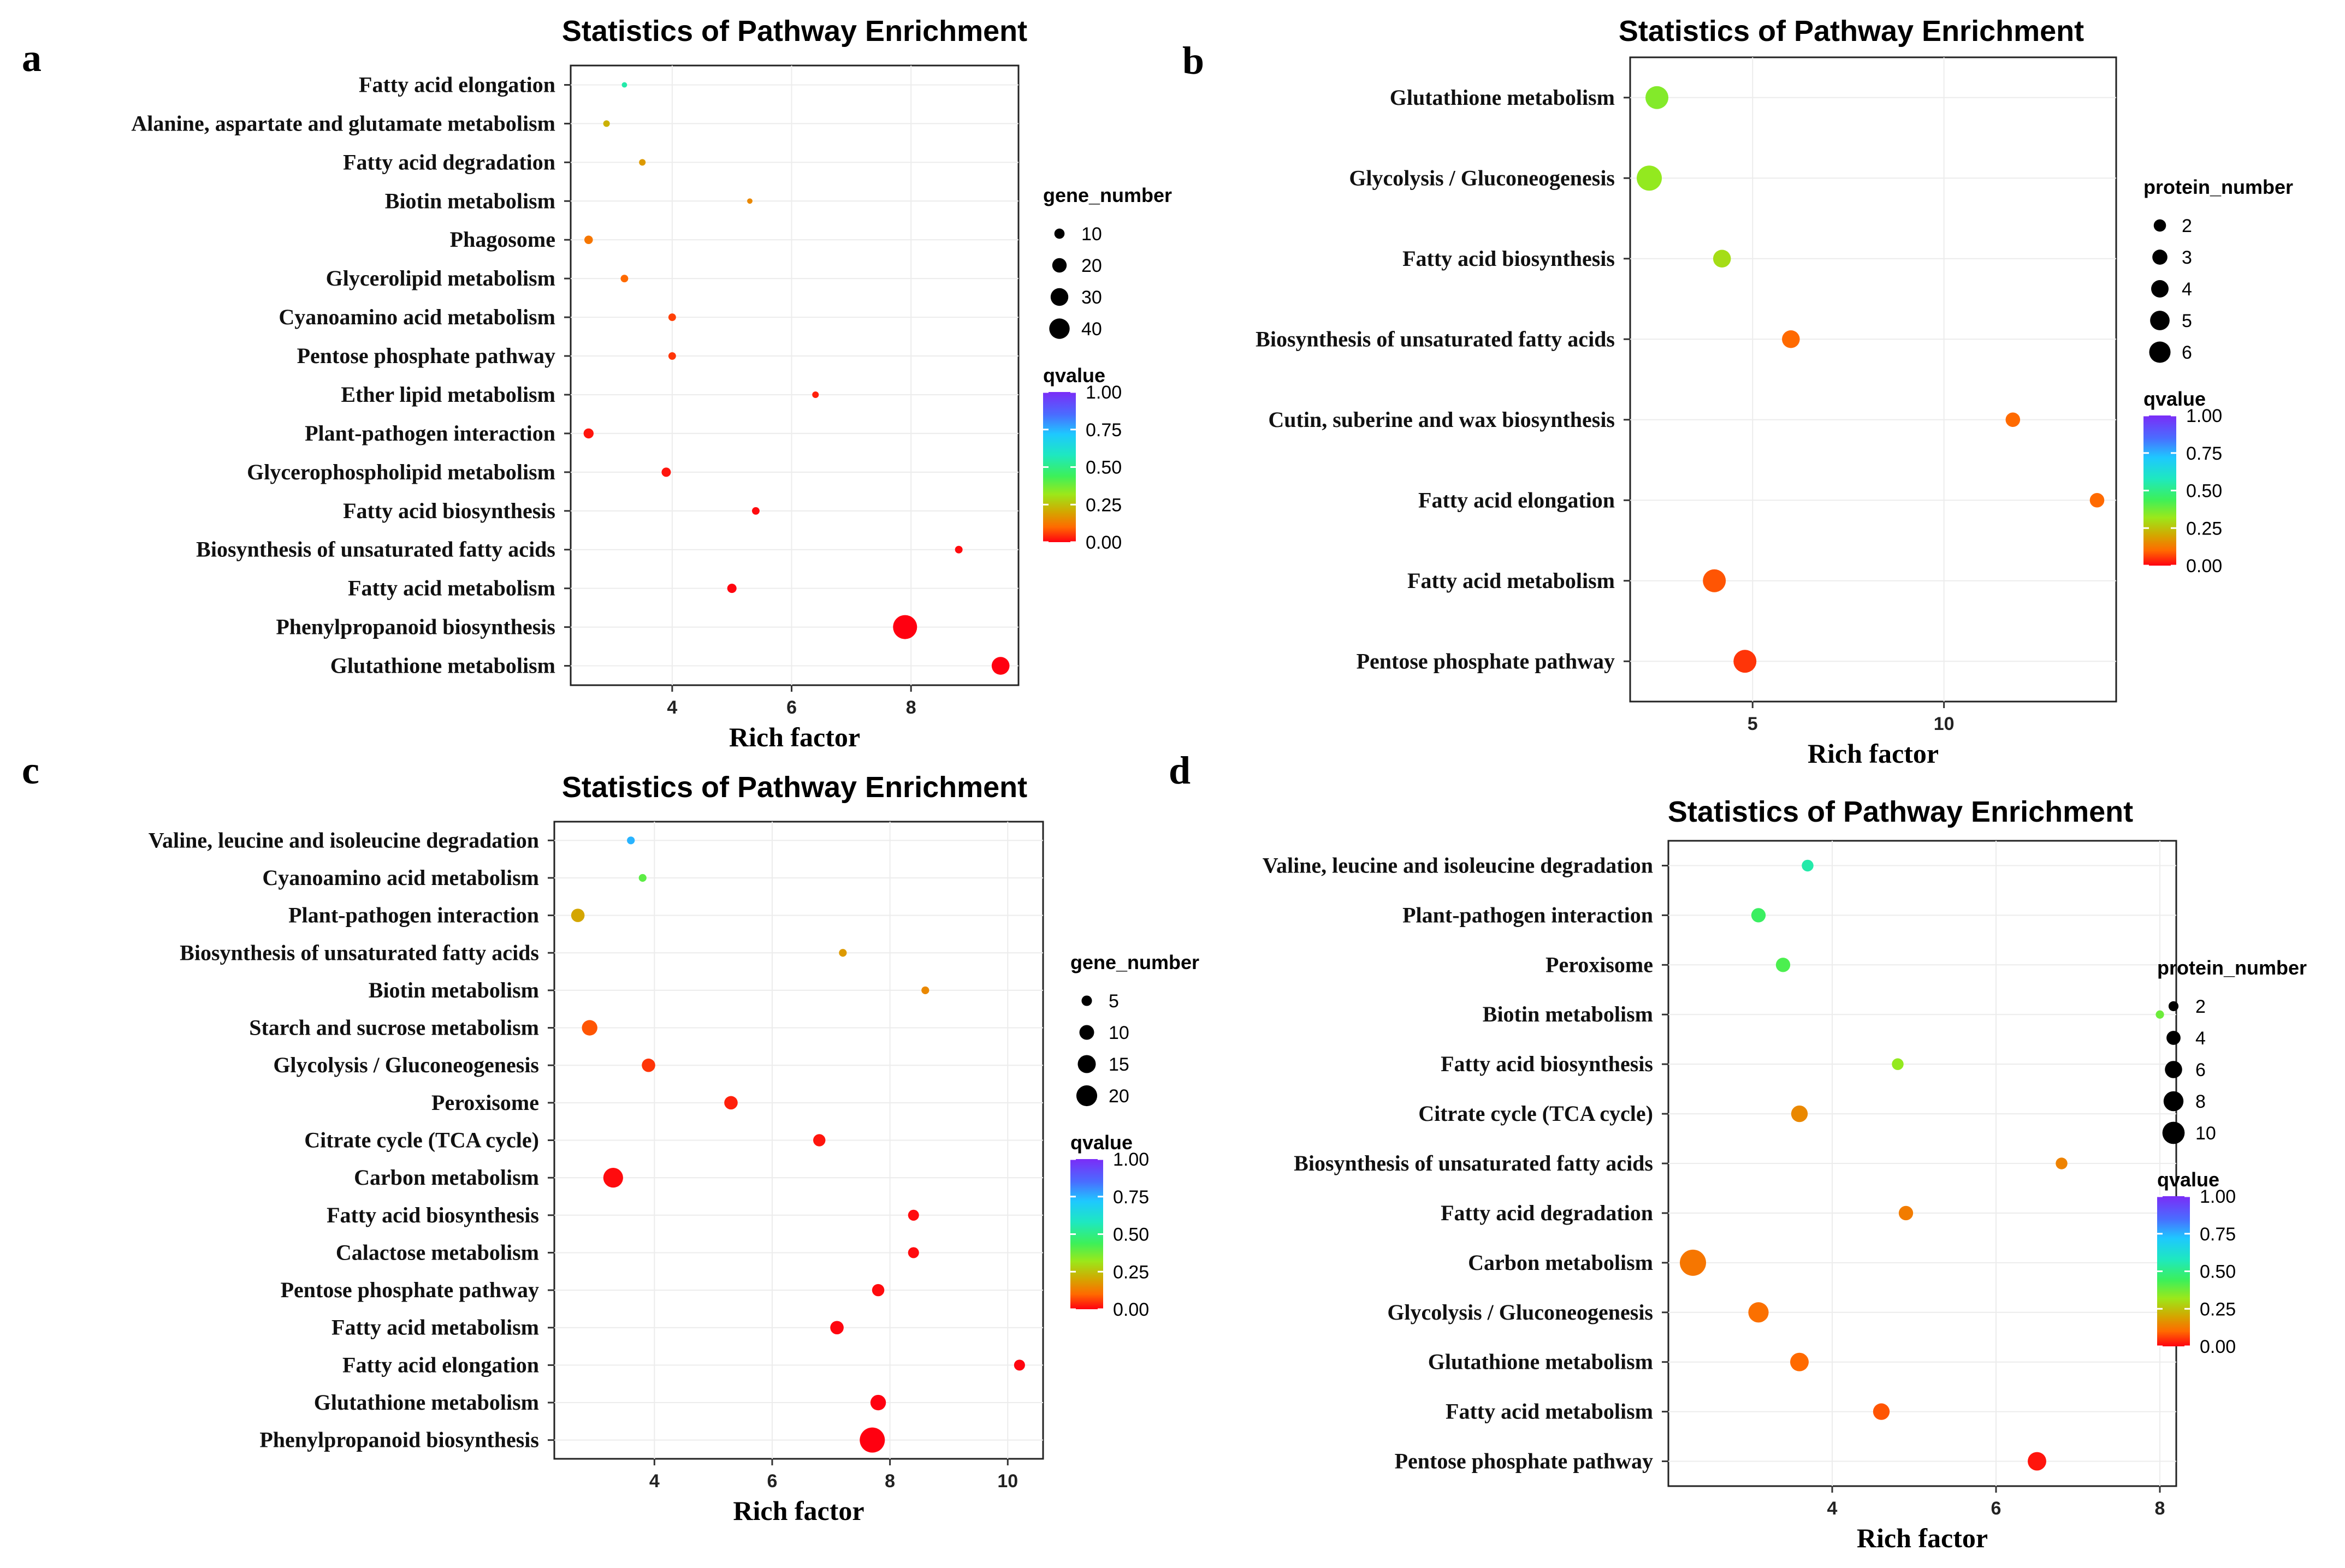  What do you see at coordinates (2160, 1508) in the screenshot?
I see `x-tick-label: 8` at bounding box center [2160, 1508].